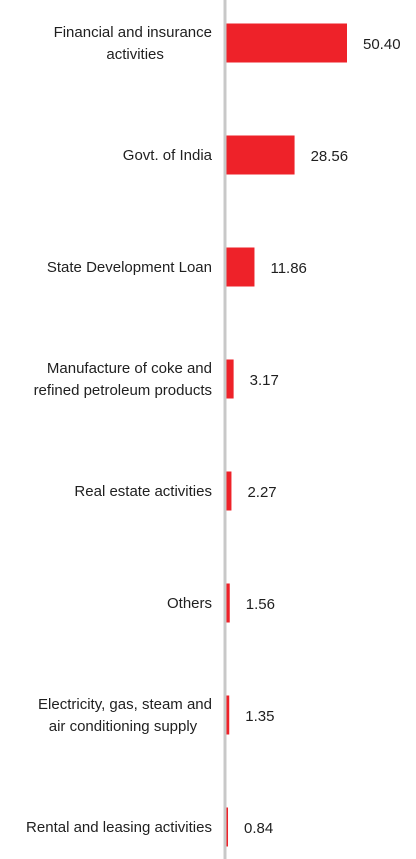 This screenshot has width=416, height=859. I want to click on value-label: 1.35, so click(259, 716).